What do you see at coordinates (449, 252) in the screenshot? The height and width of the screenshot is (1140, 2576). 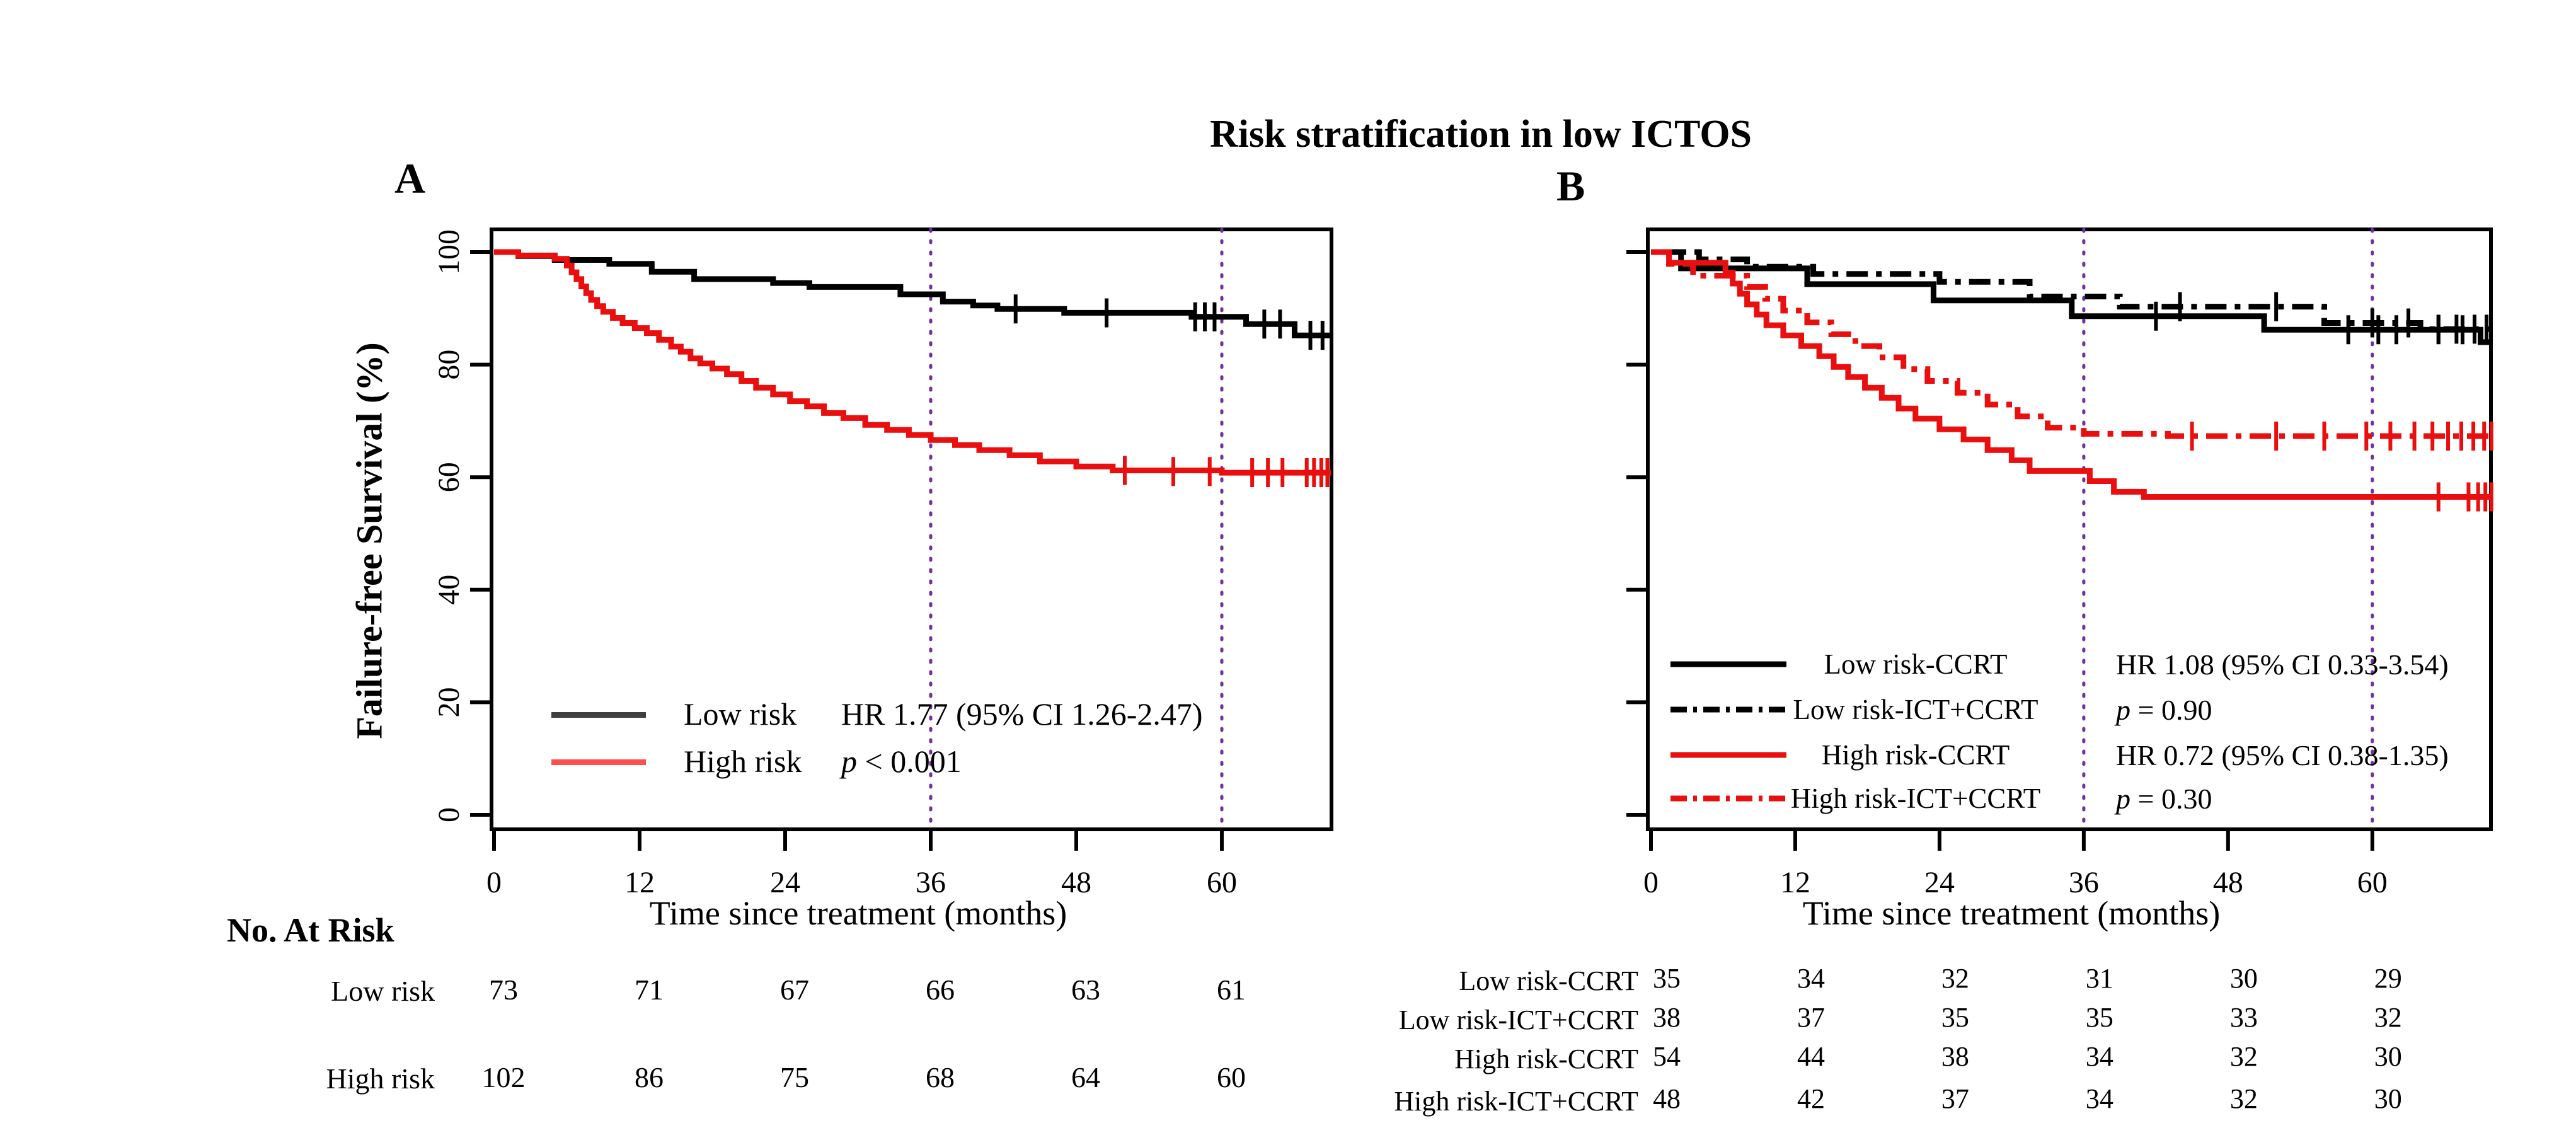 I see `y-tick-label: 100` at bounding box center [449, 252].